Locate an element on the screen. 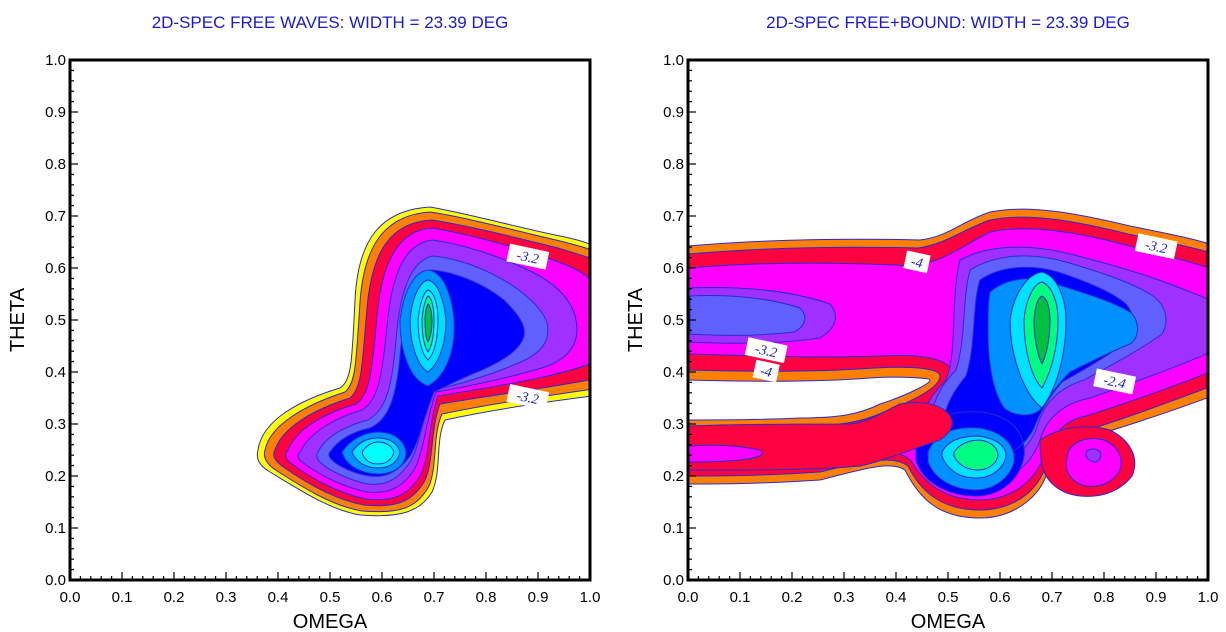 This screenshot has height=632, width=1226. contour-level-lower-band-inner is located at coordinates (725, 453).